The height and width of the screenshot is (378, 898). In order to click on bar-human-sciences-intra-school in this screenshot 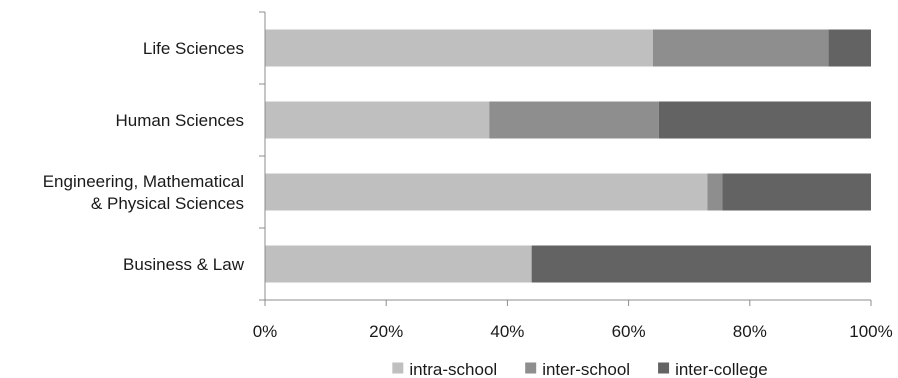, I will do `click(377, 120)`.